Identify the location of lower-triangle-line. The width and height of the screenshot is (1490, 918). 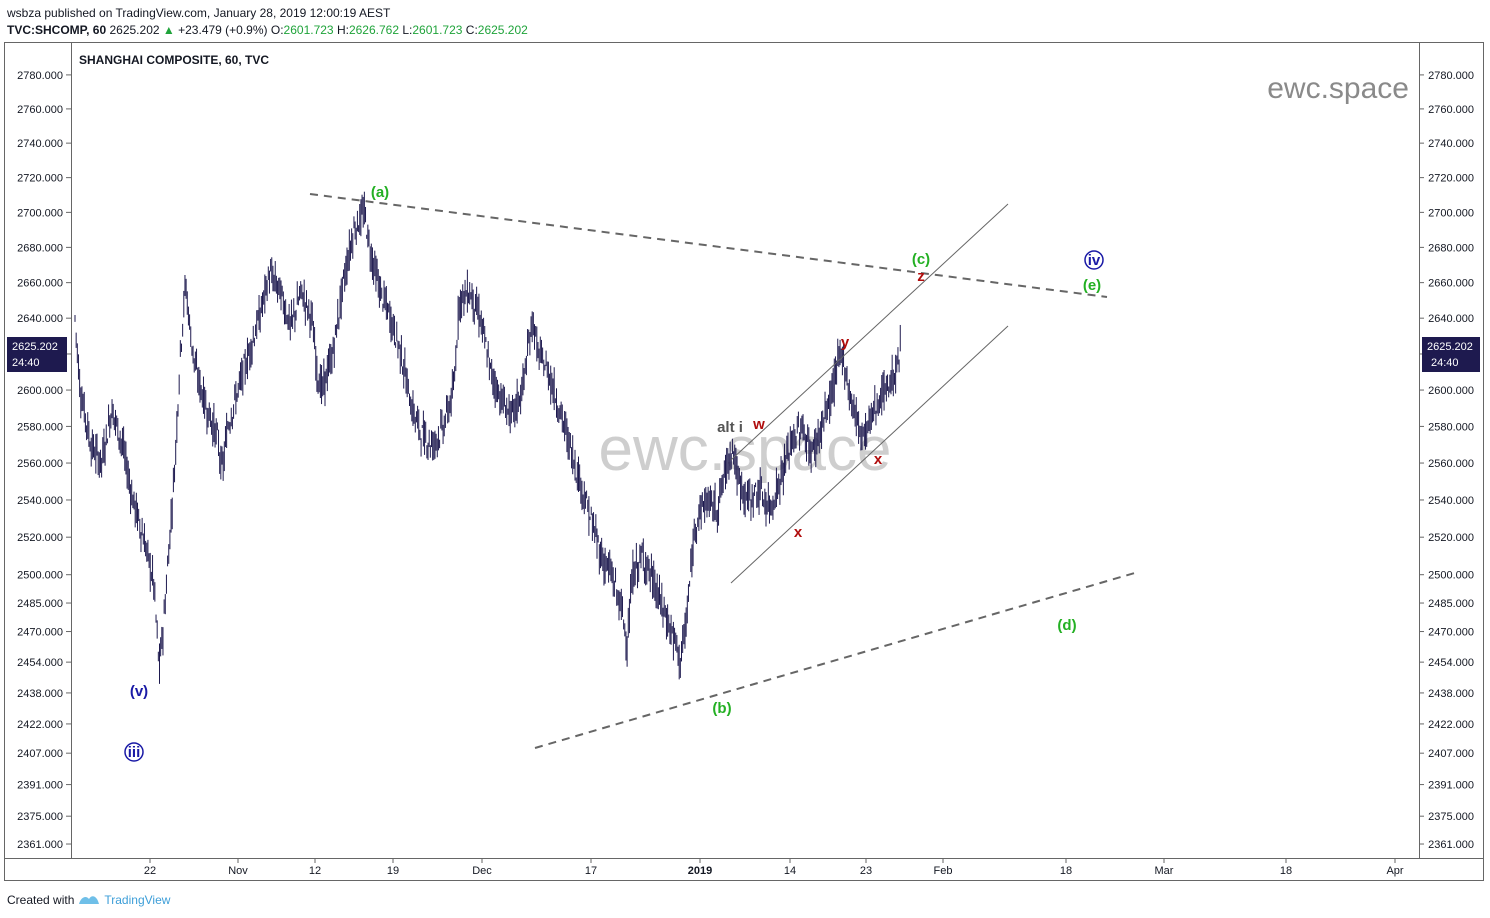
(836, 660).